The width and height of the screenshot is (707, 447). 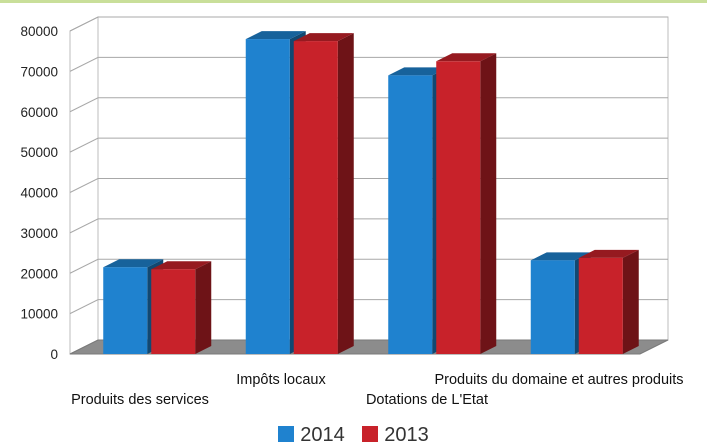 What do you see at coordinates (286, 434) in the screenshot?
I see `legend-swatch-2014` at bounding box center [286, 434].